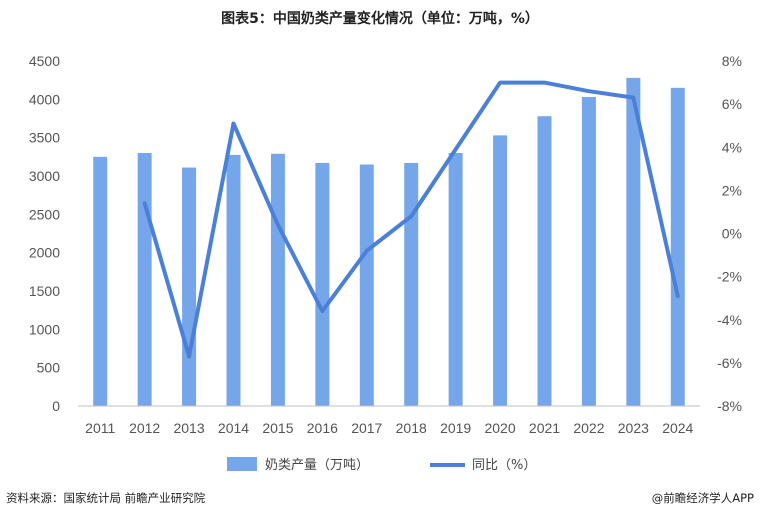 The width and height of the screenshot is (760, 519). I want to click on x-tick-label: 2019, so click(455, 428).